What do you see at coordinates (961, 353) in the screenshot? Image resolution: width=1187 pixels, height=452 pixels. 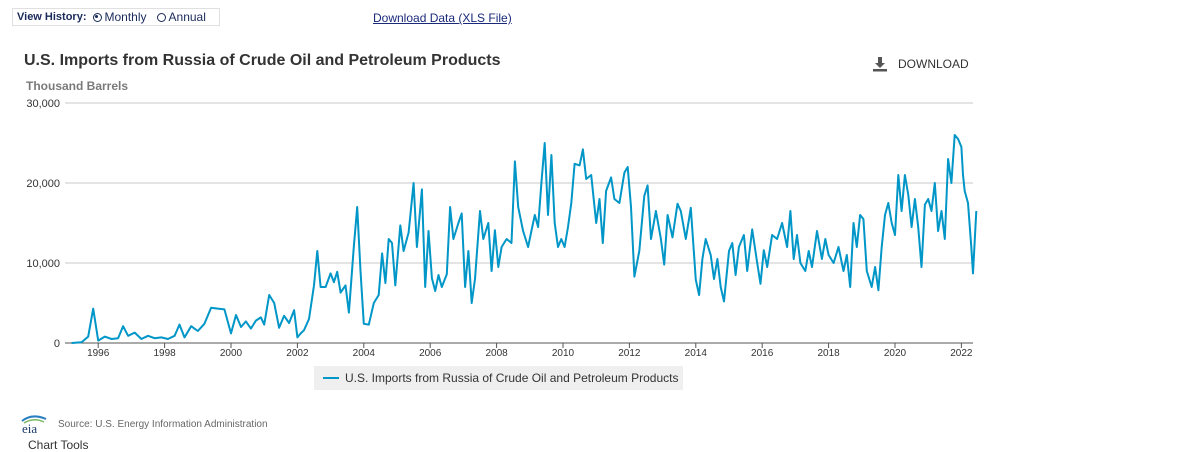 I see `x-tick-label: 2022` at bounding box center [961, 353].